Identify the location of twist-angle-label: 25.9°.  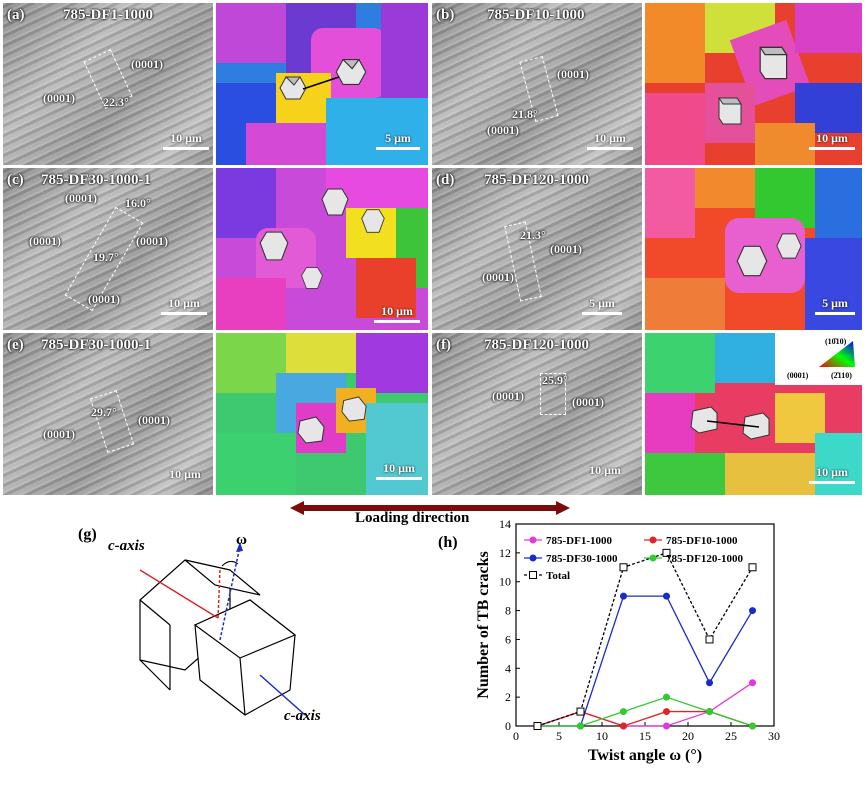
(555, 380).